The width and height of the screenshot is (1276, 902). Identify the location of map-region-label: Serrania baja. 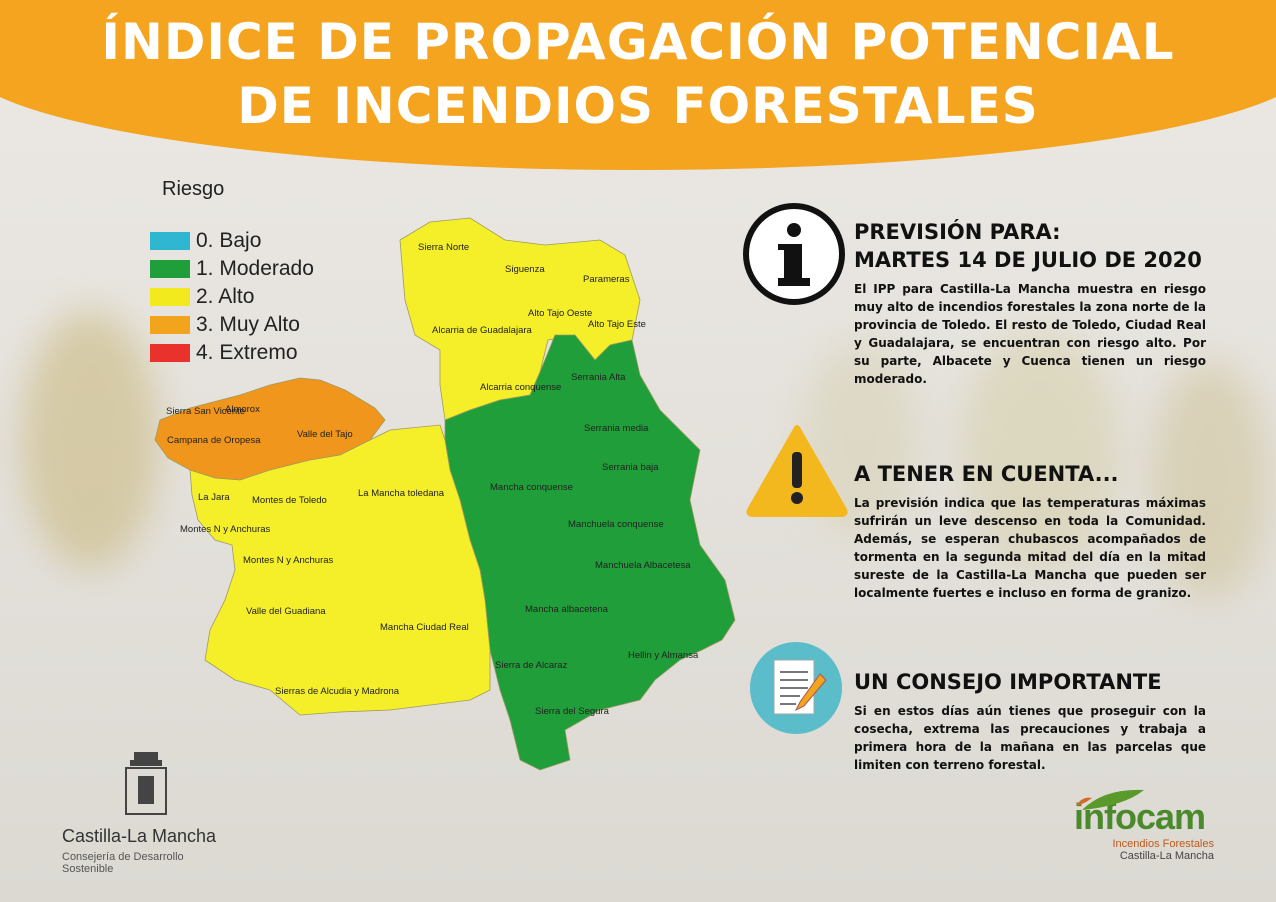
(630, 467).